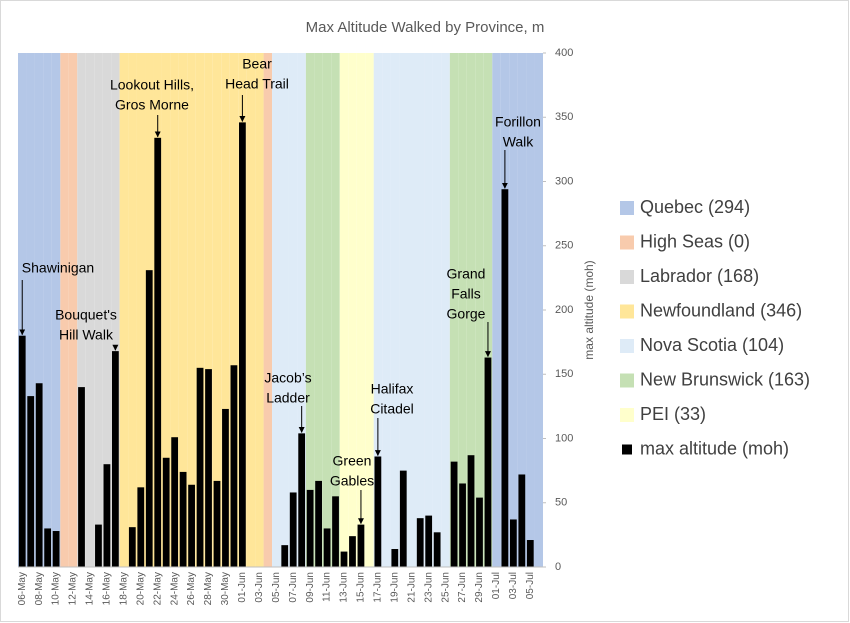 This screenshot has width=850, height=623. Describe the element at coordinates (344, 587) in the screenshot. I see `x-tick-label: 13-Jun` at that location.